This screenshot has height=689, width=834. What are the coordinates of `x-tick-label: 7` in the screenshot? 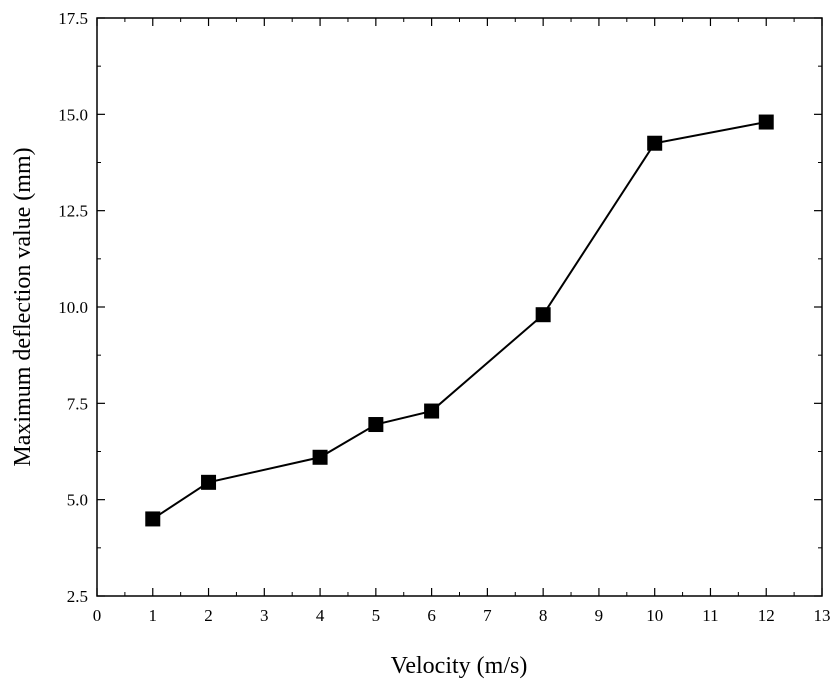 It's located at (487, 615).